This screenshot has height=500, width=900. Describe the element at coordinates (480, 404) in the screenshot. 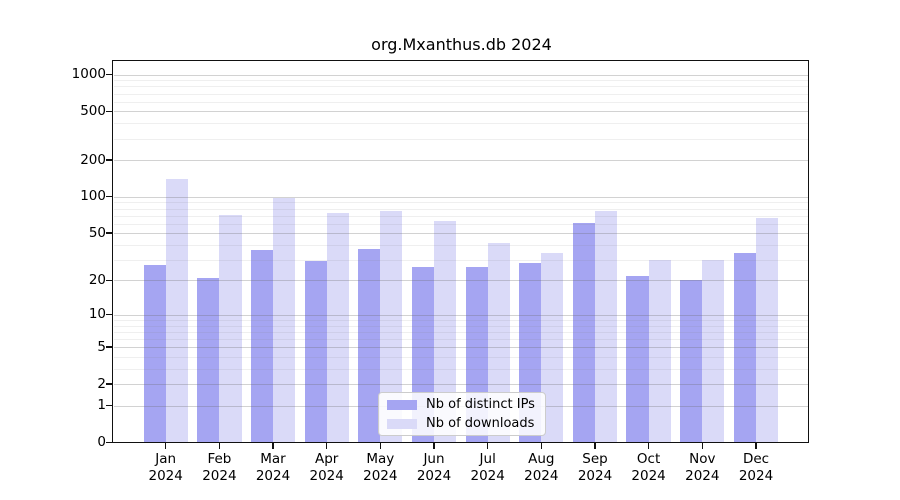

I see `legend-label-distinct-ips: Nb of distinct IPs` at that location.